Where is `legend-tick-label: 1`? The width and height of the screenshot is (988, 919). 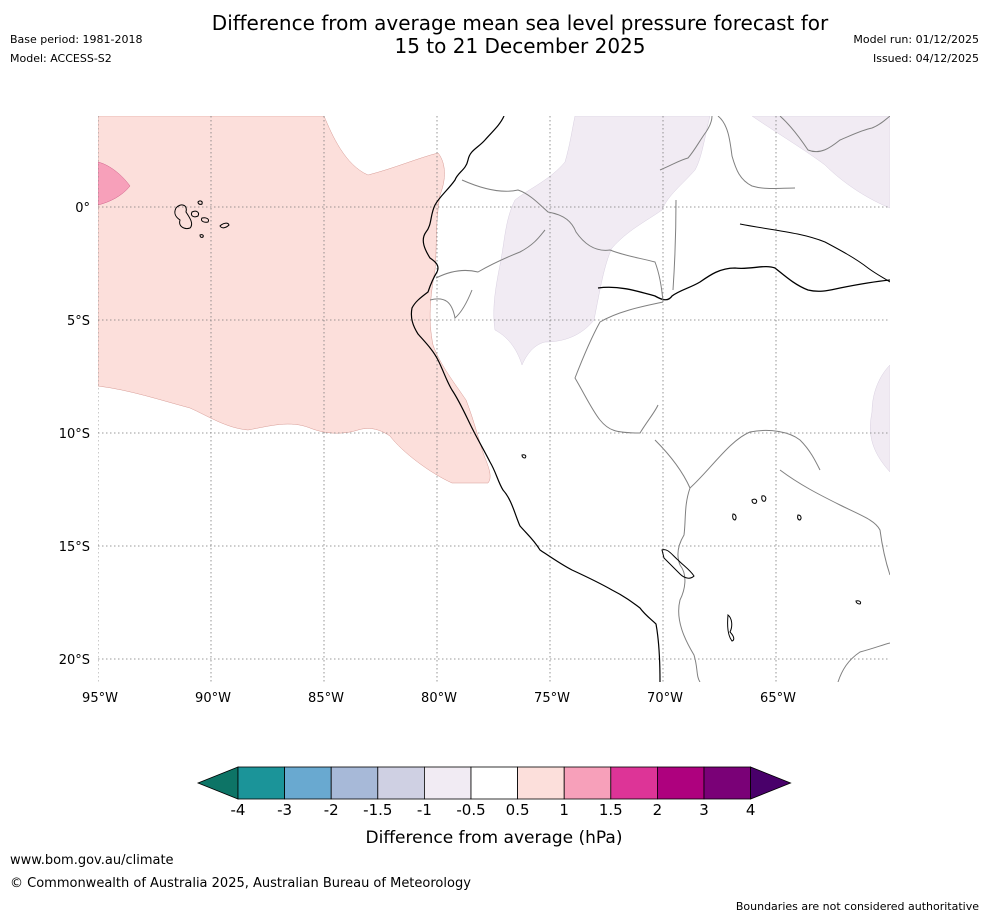
legend-tick-label: 1 is located at coordinates (564, 810).